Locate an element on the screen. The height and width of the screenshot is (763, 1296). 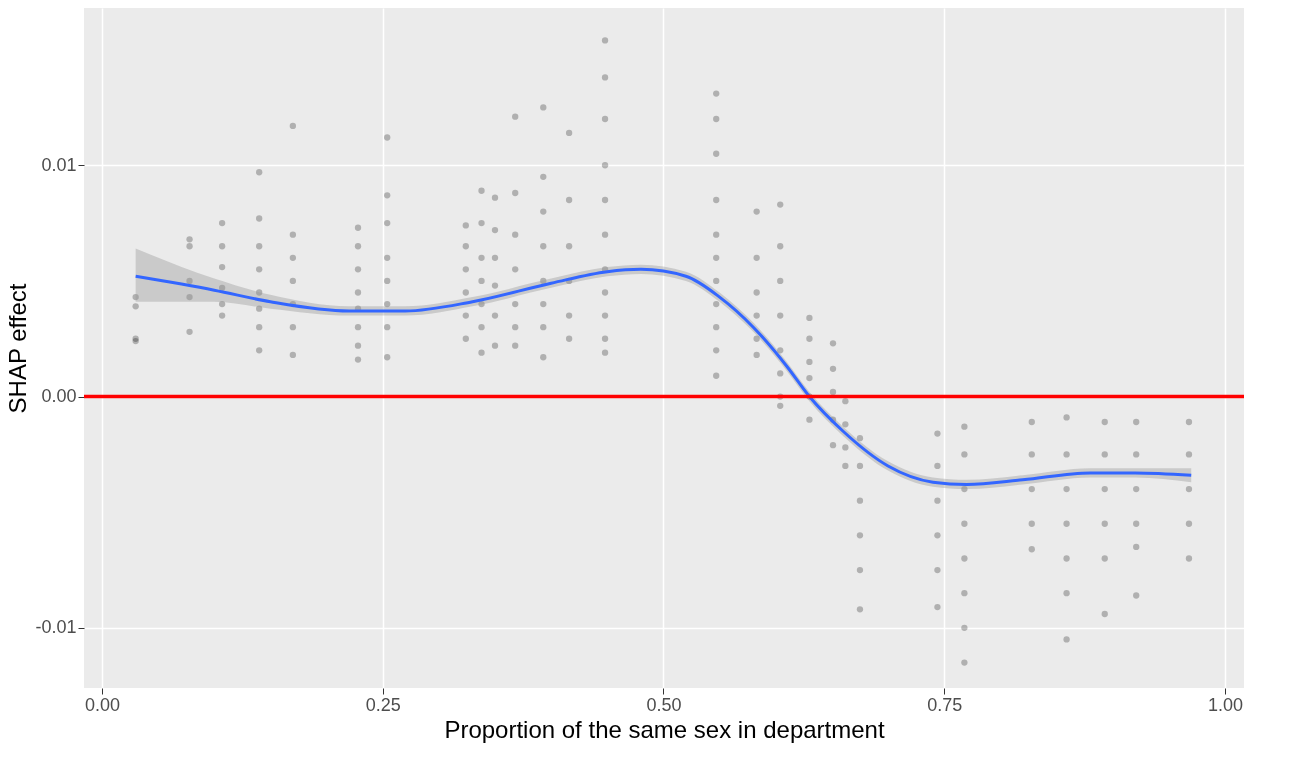
y-tick-label: 0.01 is located at coordinates (59, 164).